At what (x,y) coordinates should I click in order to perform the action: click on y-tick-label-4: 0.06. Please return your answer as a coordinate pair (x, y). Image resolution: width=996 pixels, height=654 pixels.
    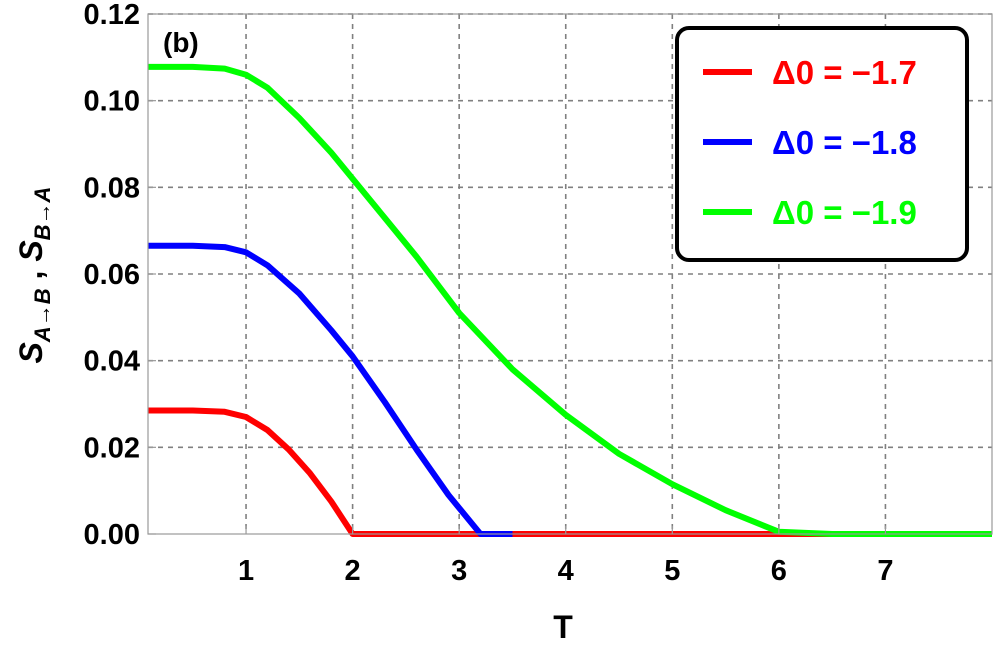
    Looking at the image, I should click on (112, 275).